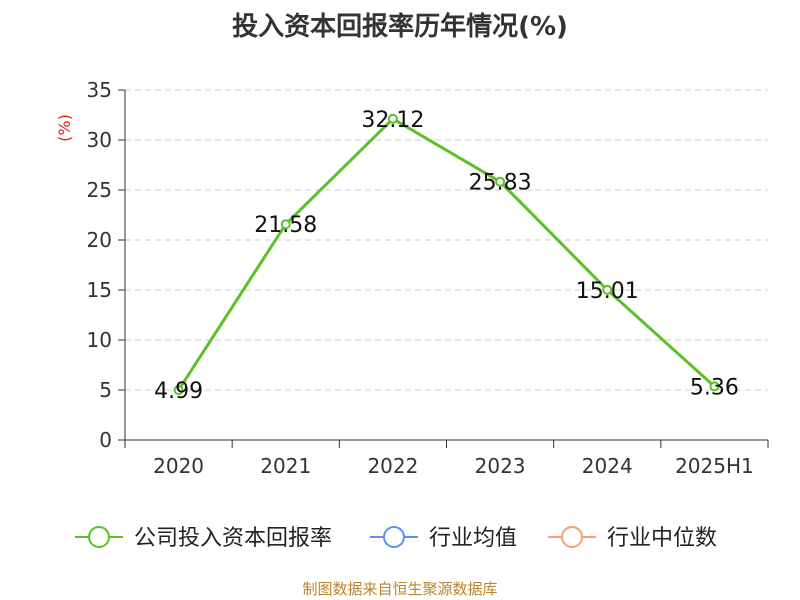  I want to click on data-label: 32.12, so click(392, 120).